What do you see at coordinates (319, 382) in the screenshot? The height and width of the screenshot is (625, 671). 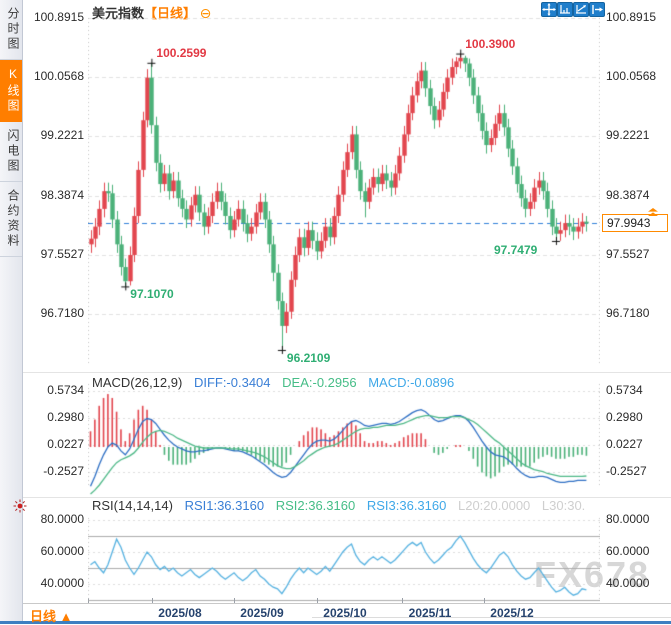 I see `macd-dea-value: DEA:-0.2956` at bounding box center [319, 382].